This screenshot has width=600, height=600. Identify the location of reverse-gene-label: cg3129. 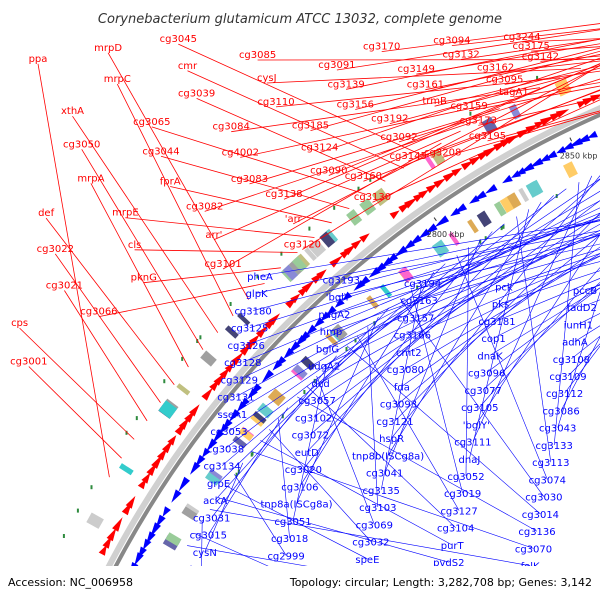
(239, 380).